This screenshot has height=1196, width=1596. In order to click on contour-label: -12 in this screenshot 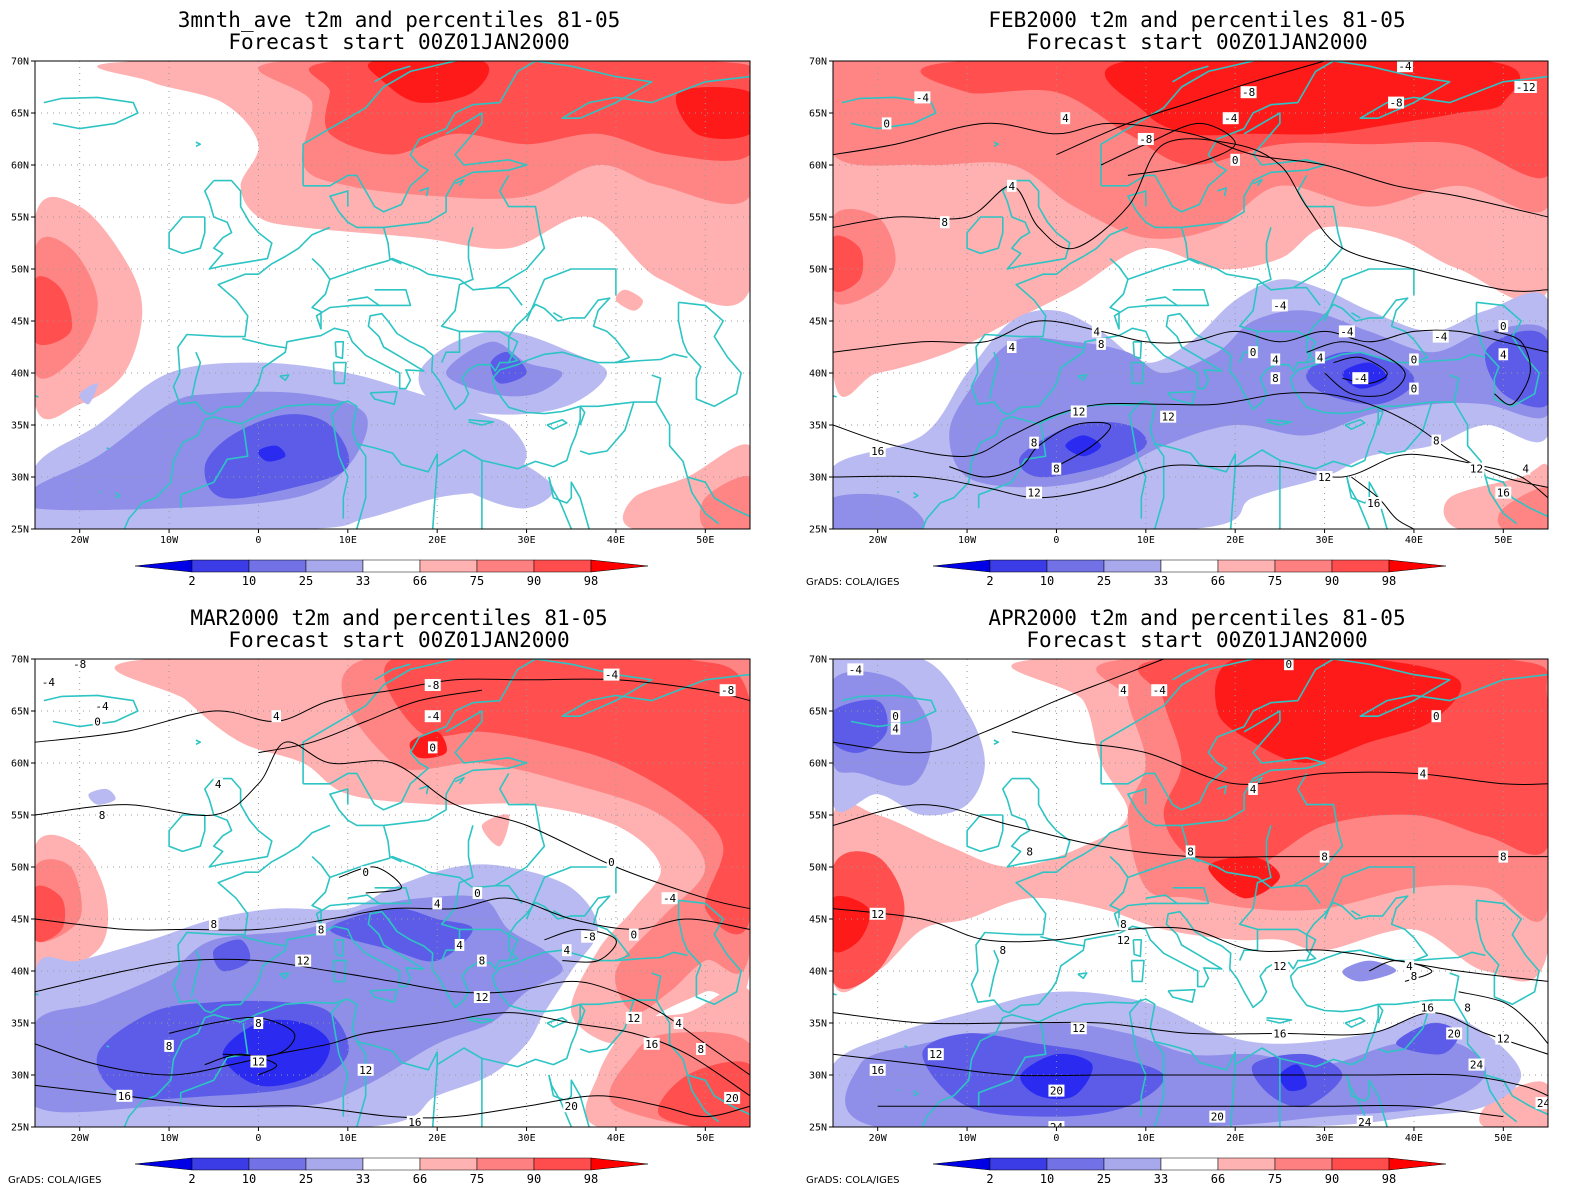, I will do `click(1525, 87)`.